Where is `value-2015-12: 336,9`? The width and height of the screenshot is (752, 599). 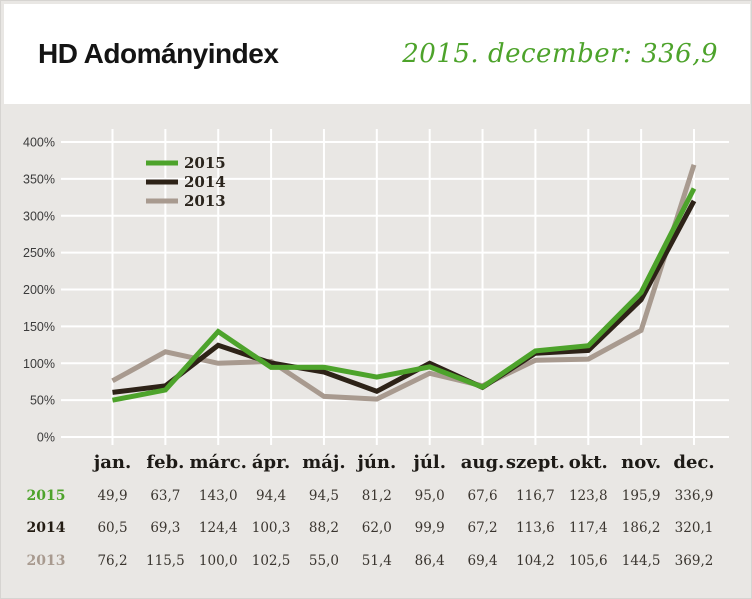 value-2015-12: 336,9 is located at coordinates (694, 496).